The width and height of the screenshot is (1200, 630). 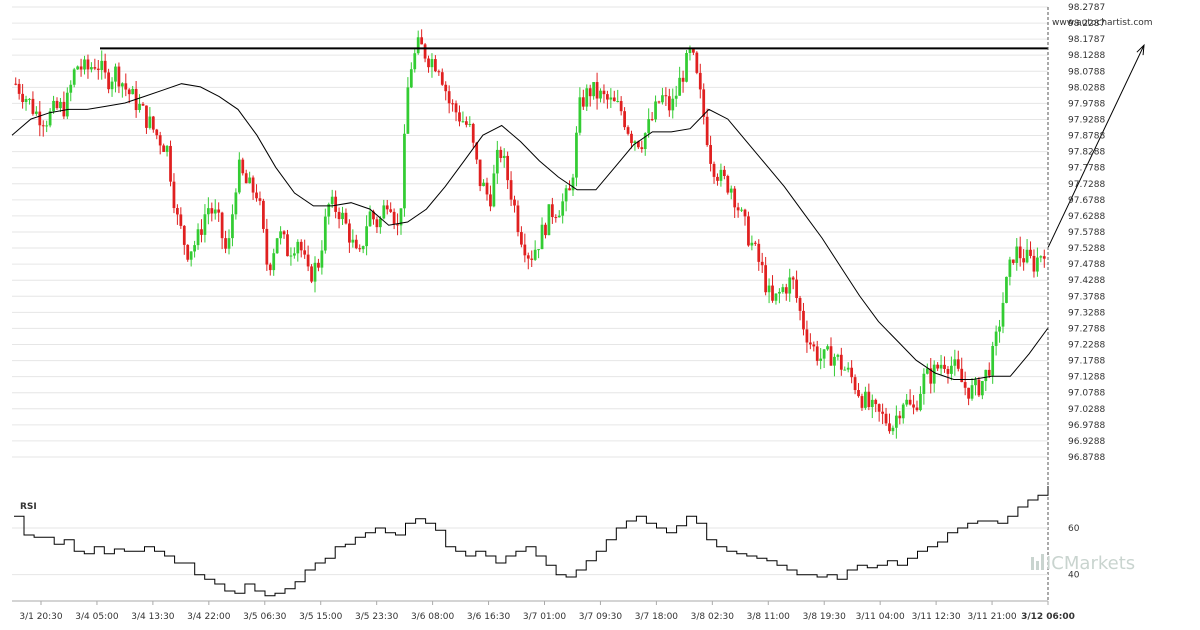 I want to click on x-tick-label: 3/6 08:00, so click(x=433, y=617).